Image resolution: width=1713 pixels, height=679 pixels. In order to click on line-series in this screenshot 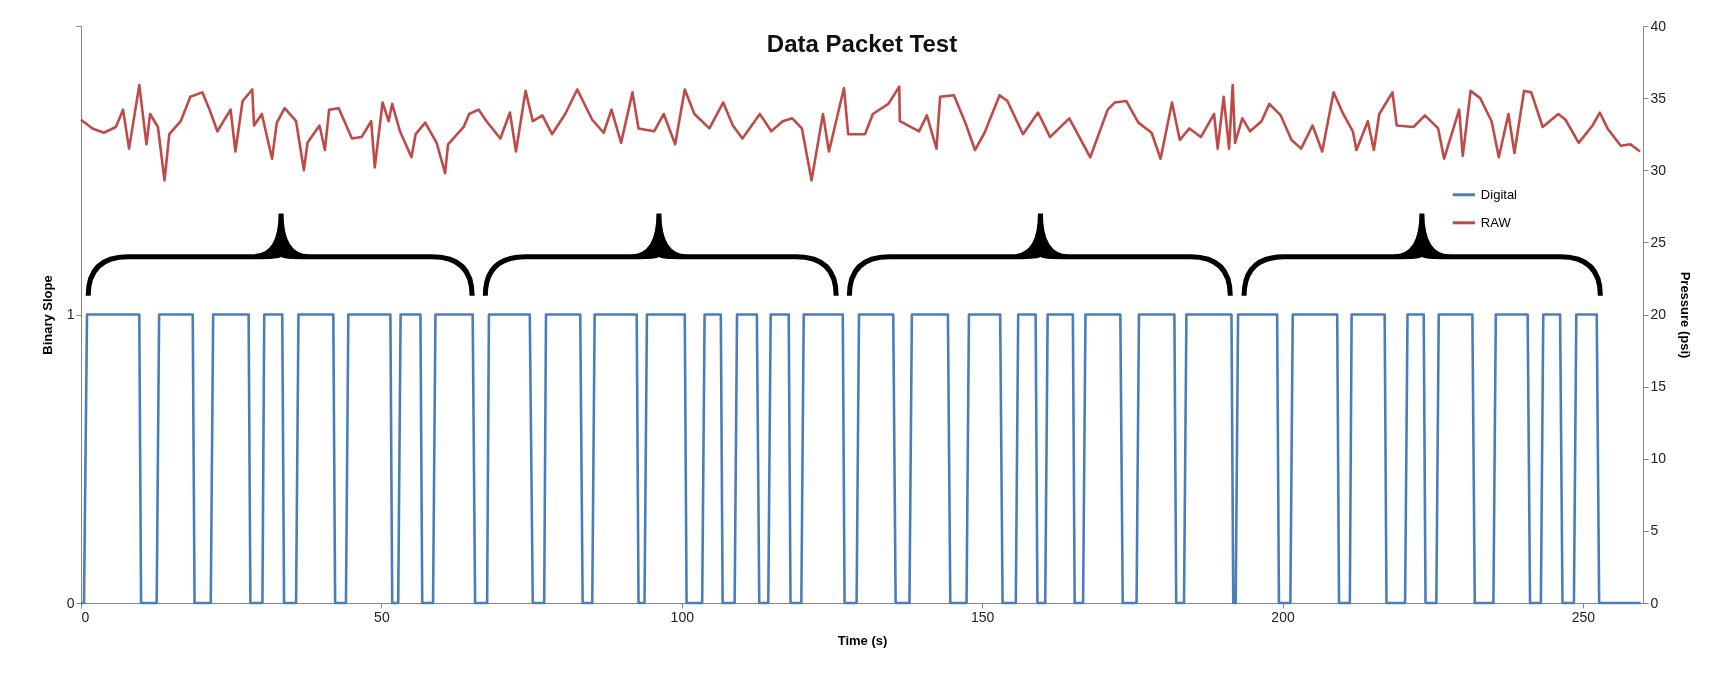, I will do `click(860, 132)`.